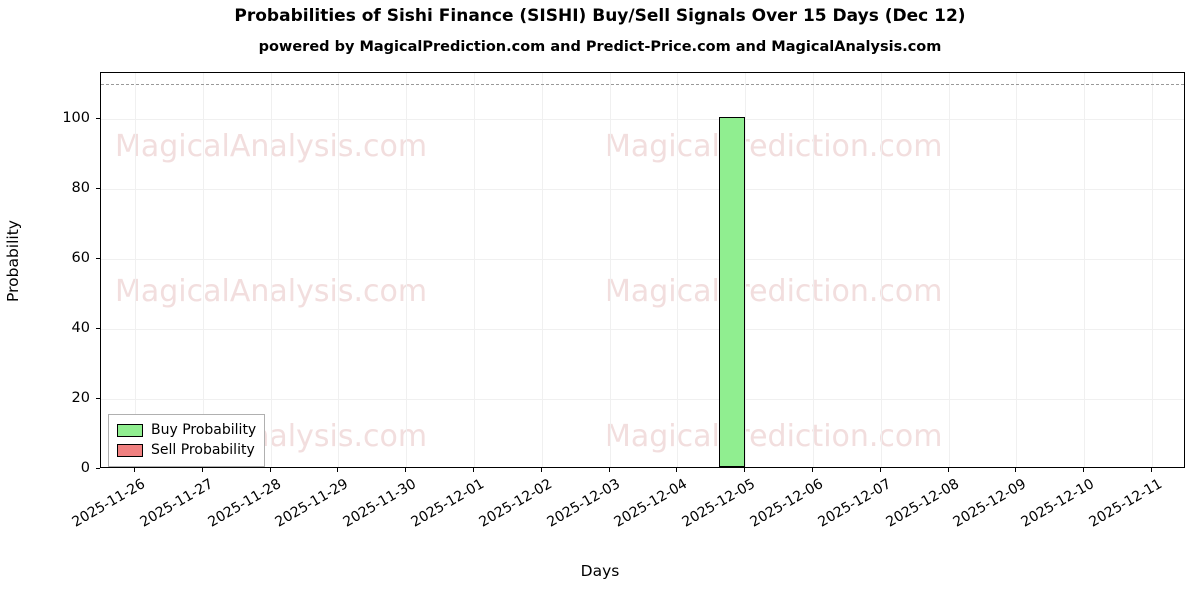  Describe the element at coordinates (13, 261) in the screenshot. I see `y-axis-label: Probability` at that location.